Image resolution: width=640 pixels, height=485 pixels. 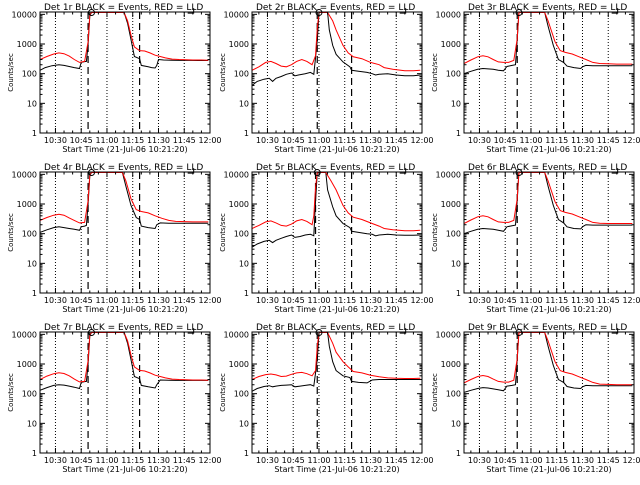 What do you see at coordinates (547, 328) in the screenshot?
I see `panel-title: Det 9r BLACK = Events, RED = LLD` at bounding box center [547, 328].